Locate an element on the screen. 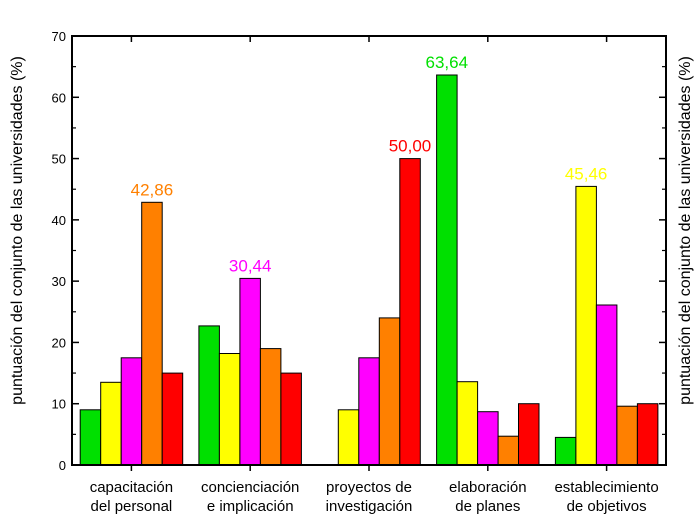 The width and height of the screenshot is (700, 524). category-label: elaboración is located at coordinates (488, 487).